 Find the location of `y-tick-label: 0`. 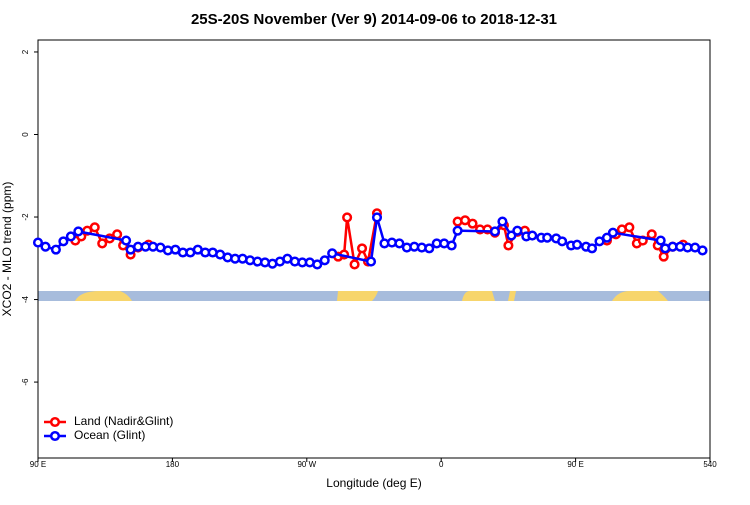

y-tick-label: 0 is located at coordinates (25, 134).